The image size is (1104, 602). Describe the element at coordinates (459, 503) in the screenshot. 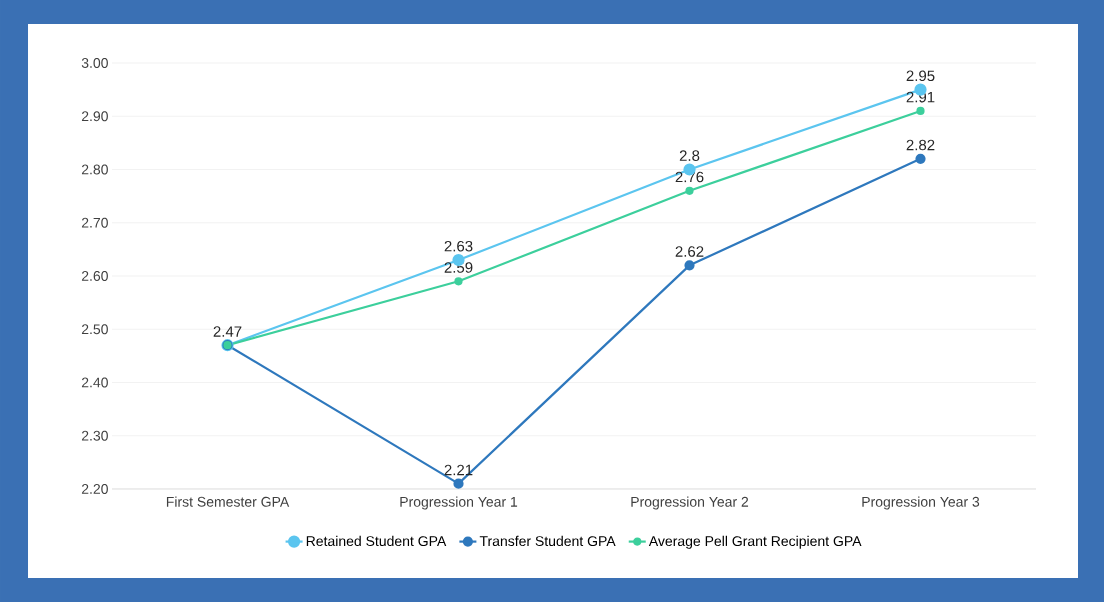

I see `x-tick-label: Progression Year 1` at that location.